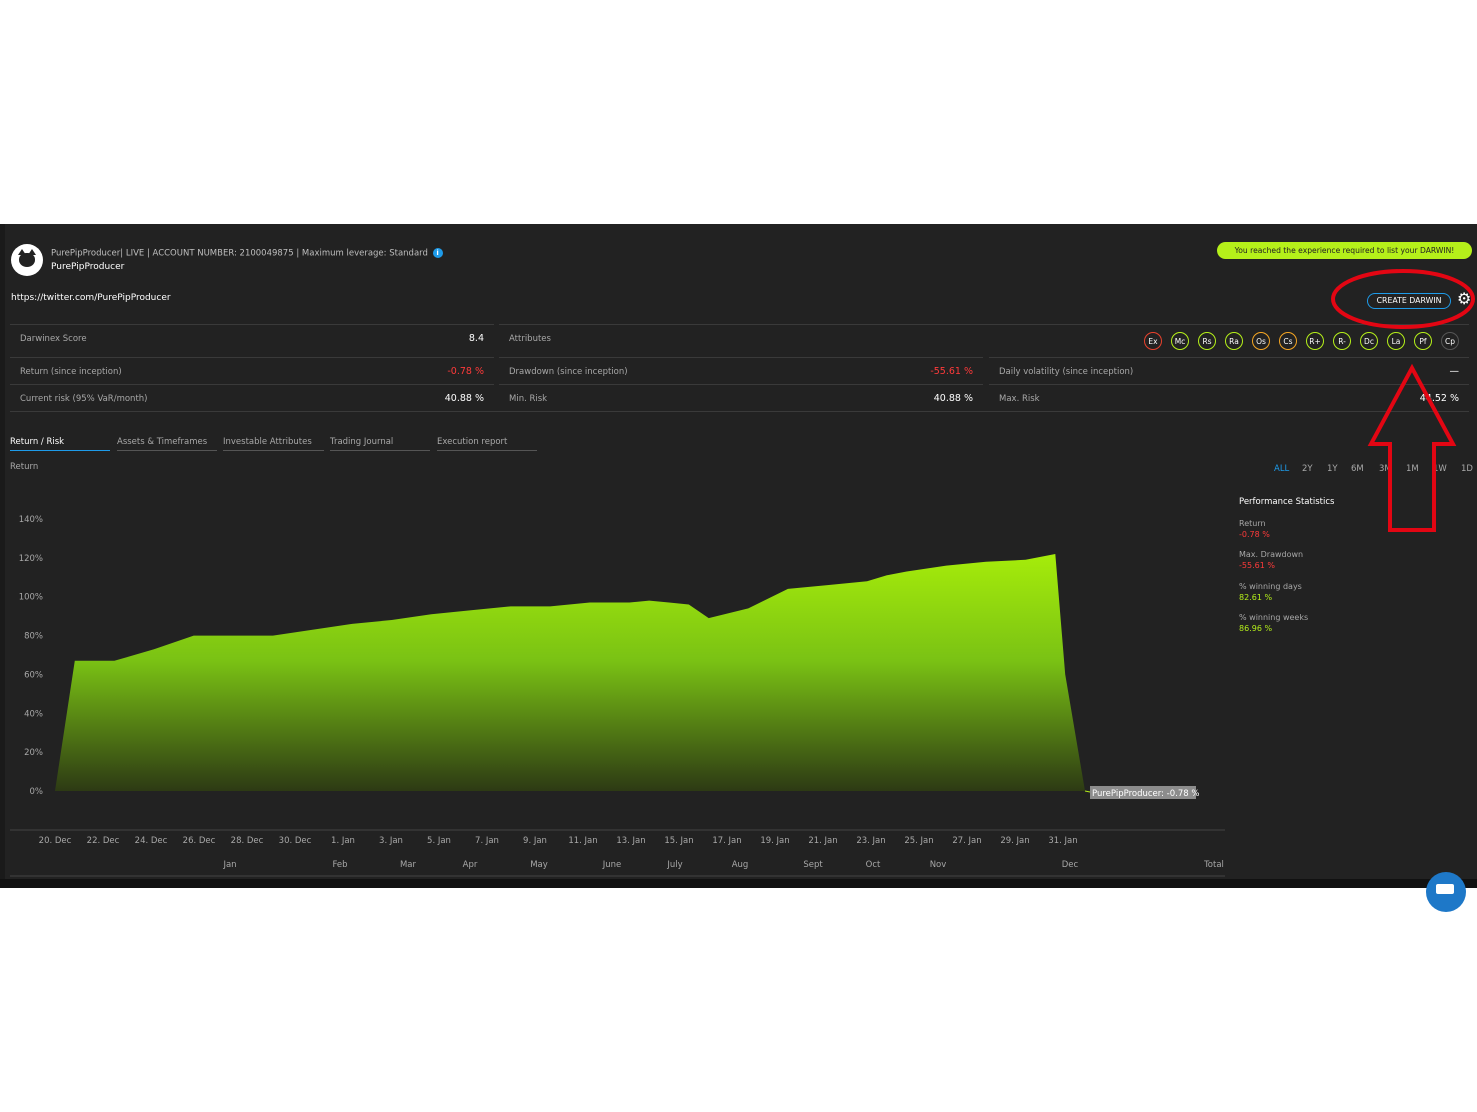  I want to click on min-risk-value: 40.88 %, so click(953, 398).